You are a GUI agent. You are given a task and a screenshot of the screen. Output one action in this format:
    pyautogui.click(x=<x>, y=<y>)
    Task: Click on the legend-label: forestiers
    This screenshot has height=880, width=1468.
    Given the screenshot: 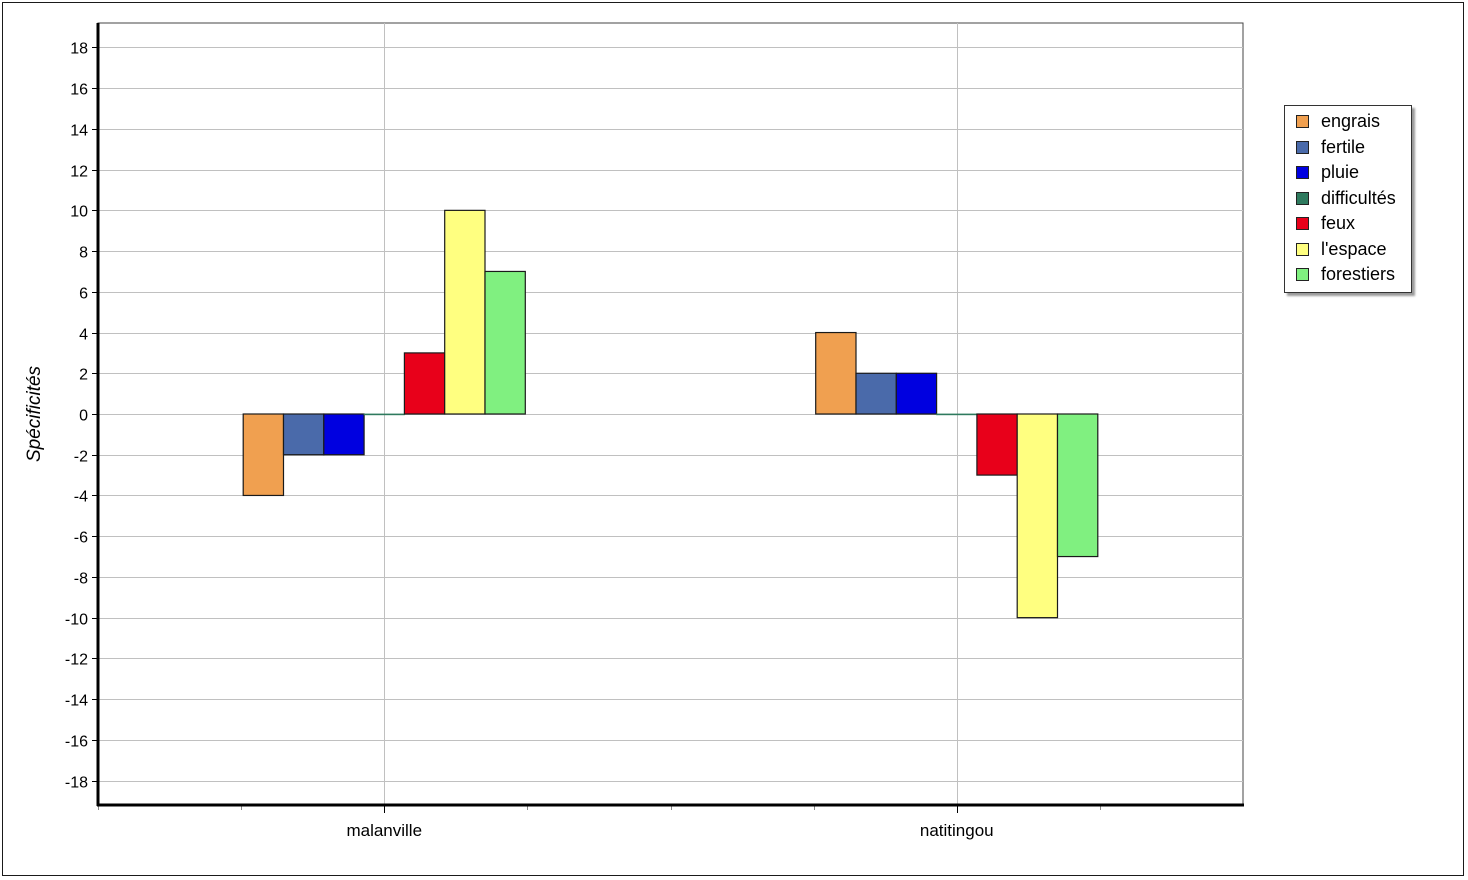 What is the action you would take?
    pyautogui.click(x=1358, y=274)
    